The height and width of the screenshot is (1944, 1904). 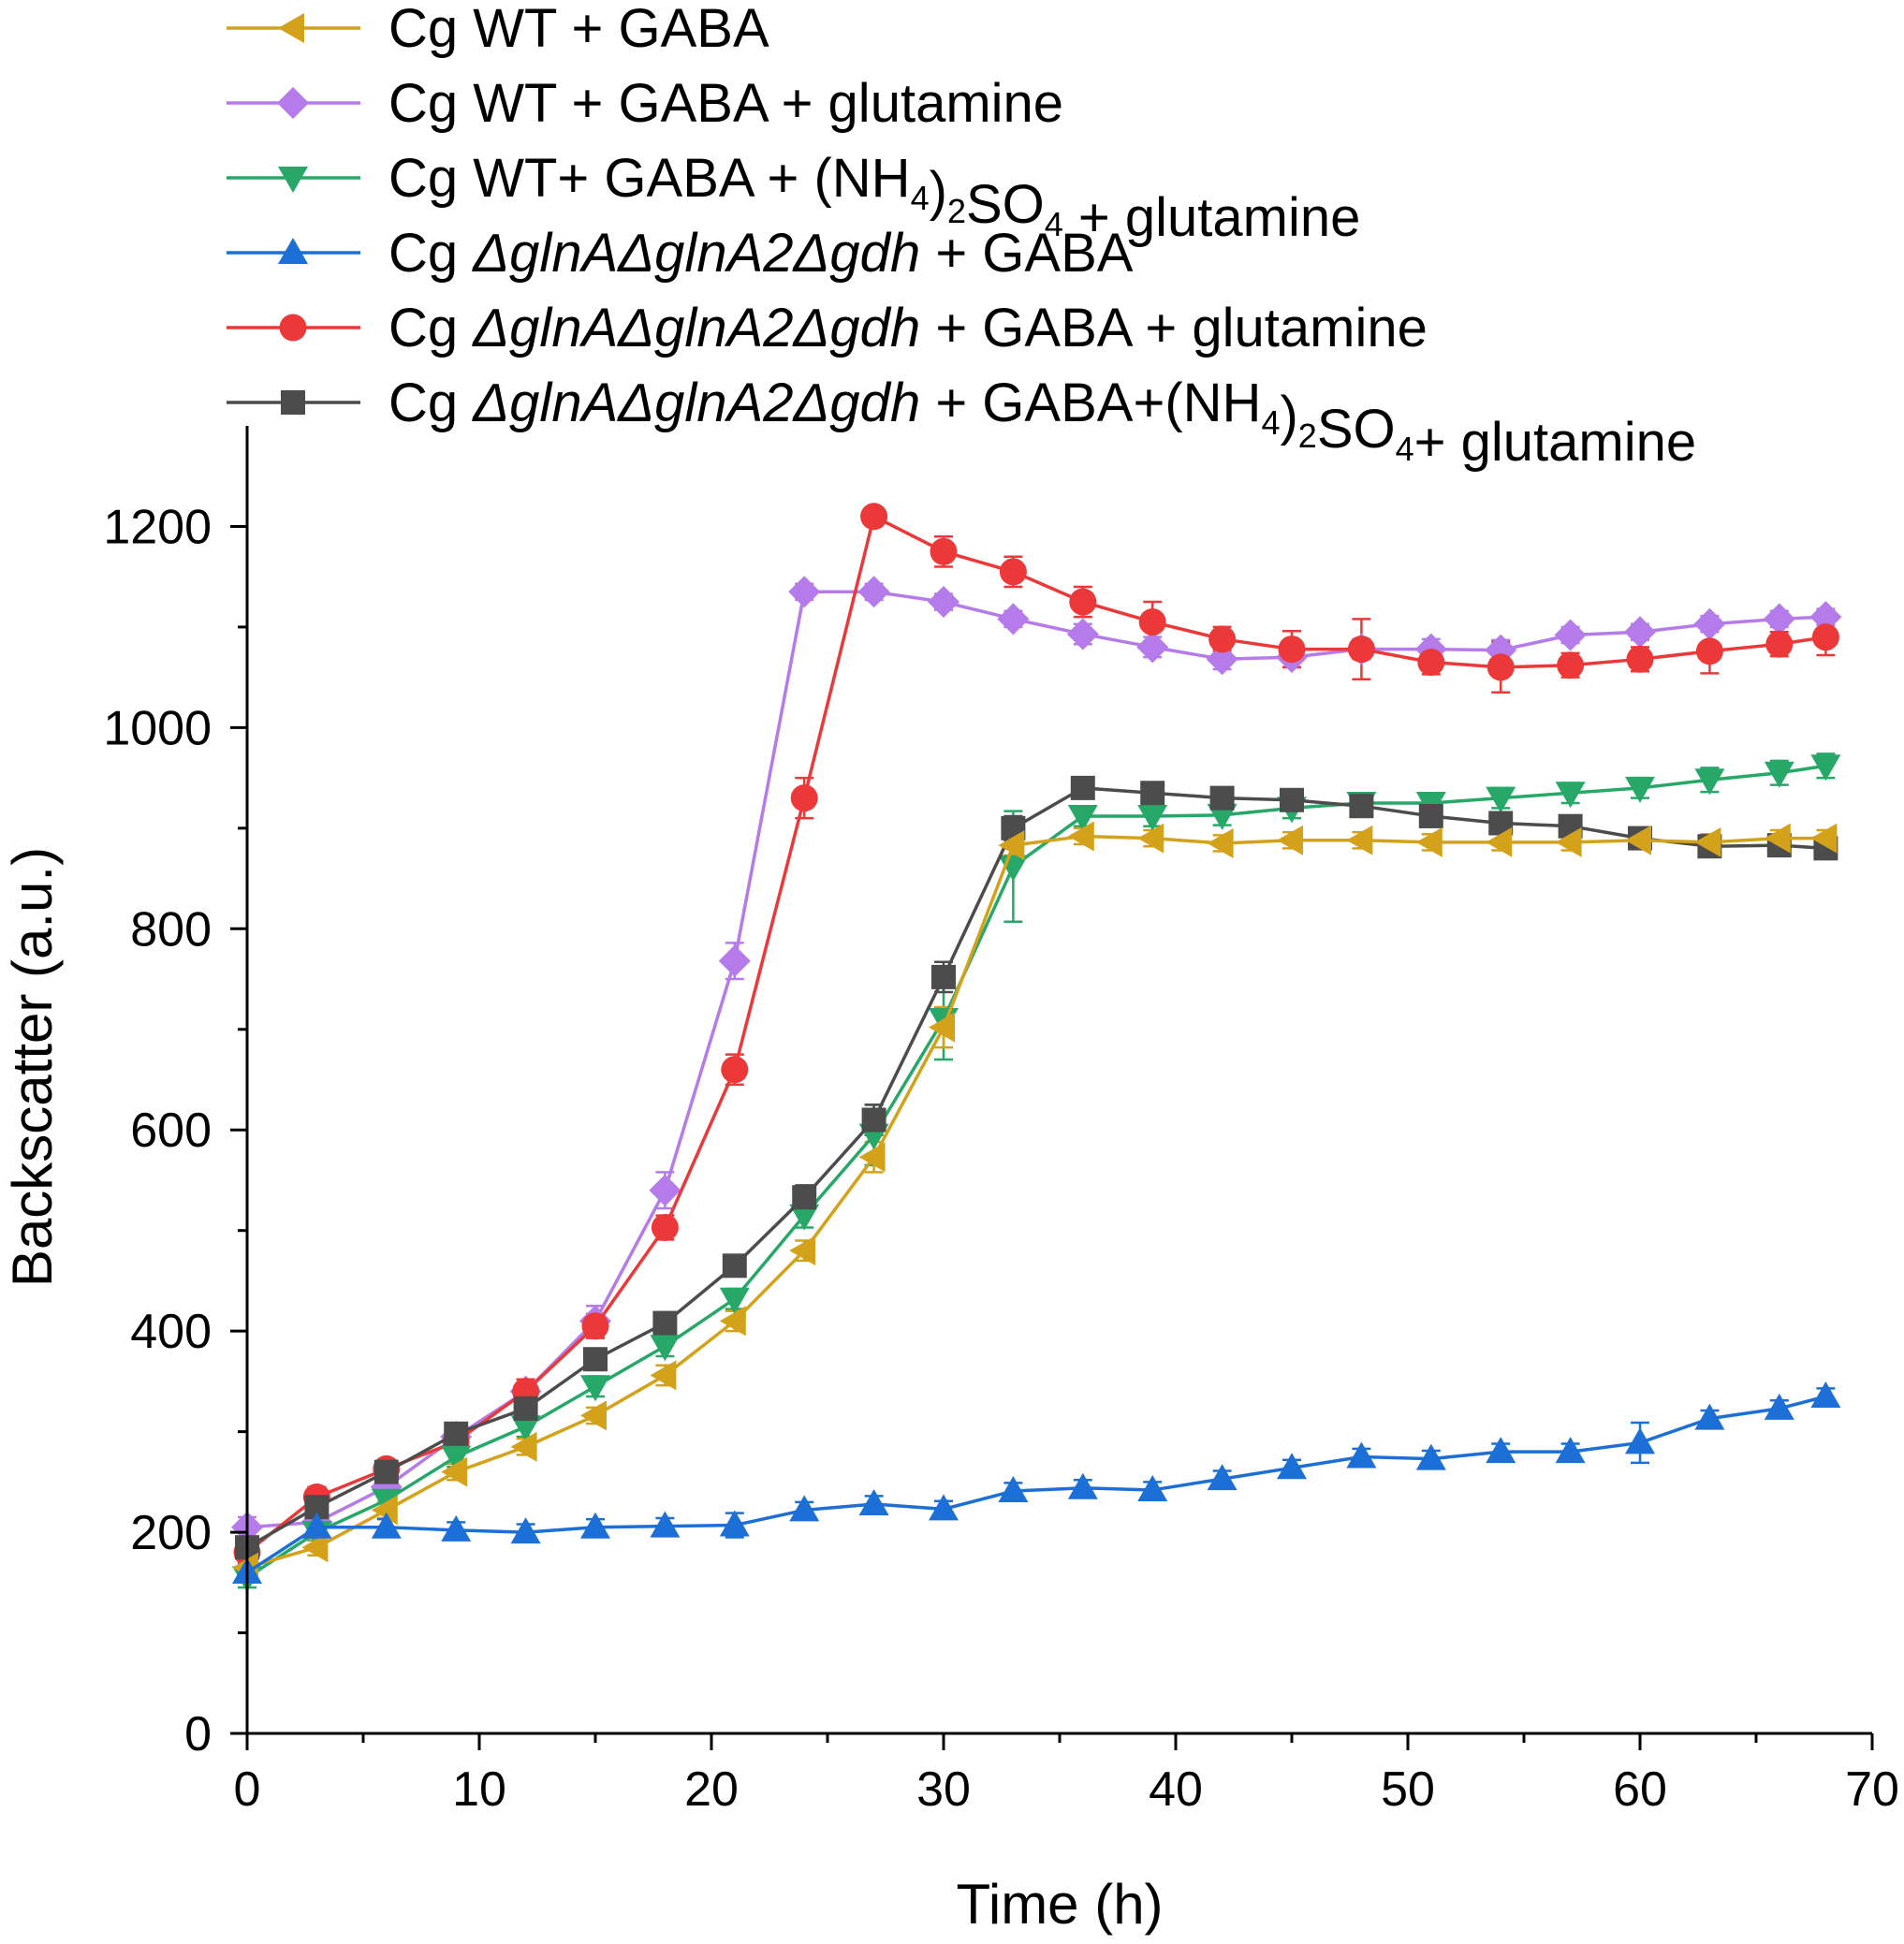 I want to click on legend-item: Cg WT + GABA + glutamine, so click(x=645, y=103).